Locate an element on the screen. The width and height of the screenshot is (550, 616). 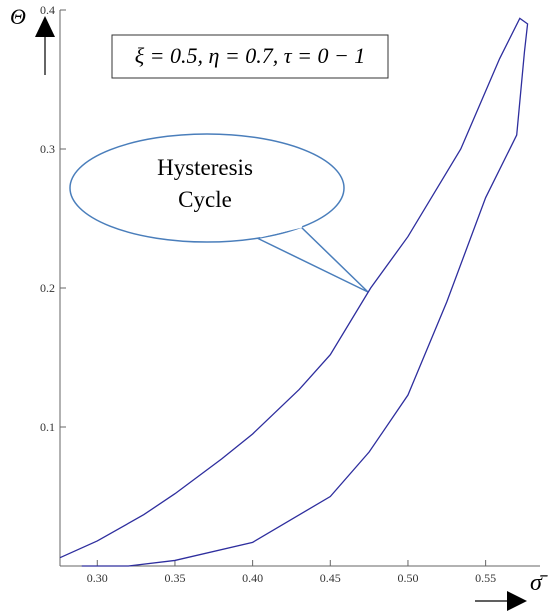
parameter-box is located at coordinates (250, 56).